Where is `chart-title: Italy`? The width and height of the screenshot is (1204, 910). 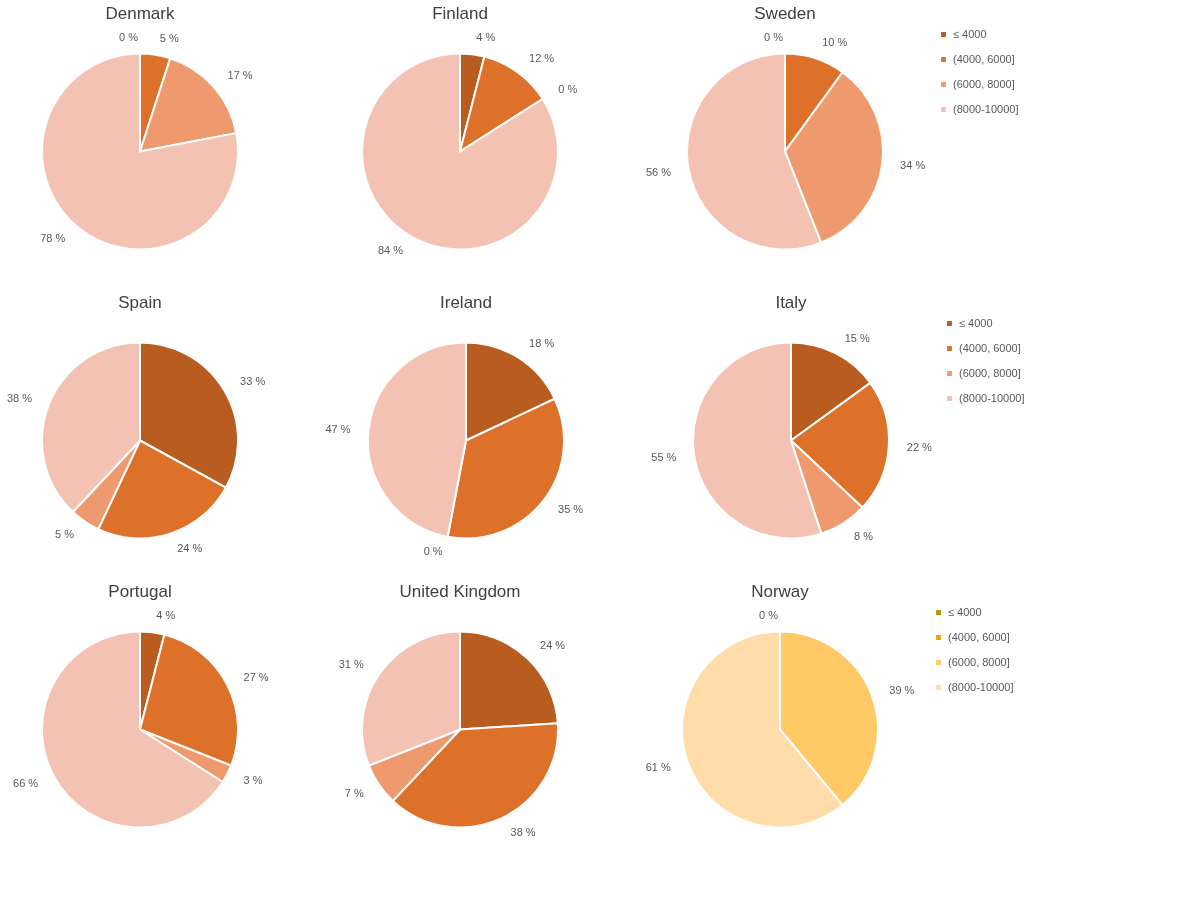
chart-title: Italy is located at coordinates (791, 302).